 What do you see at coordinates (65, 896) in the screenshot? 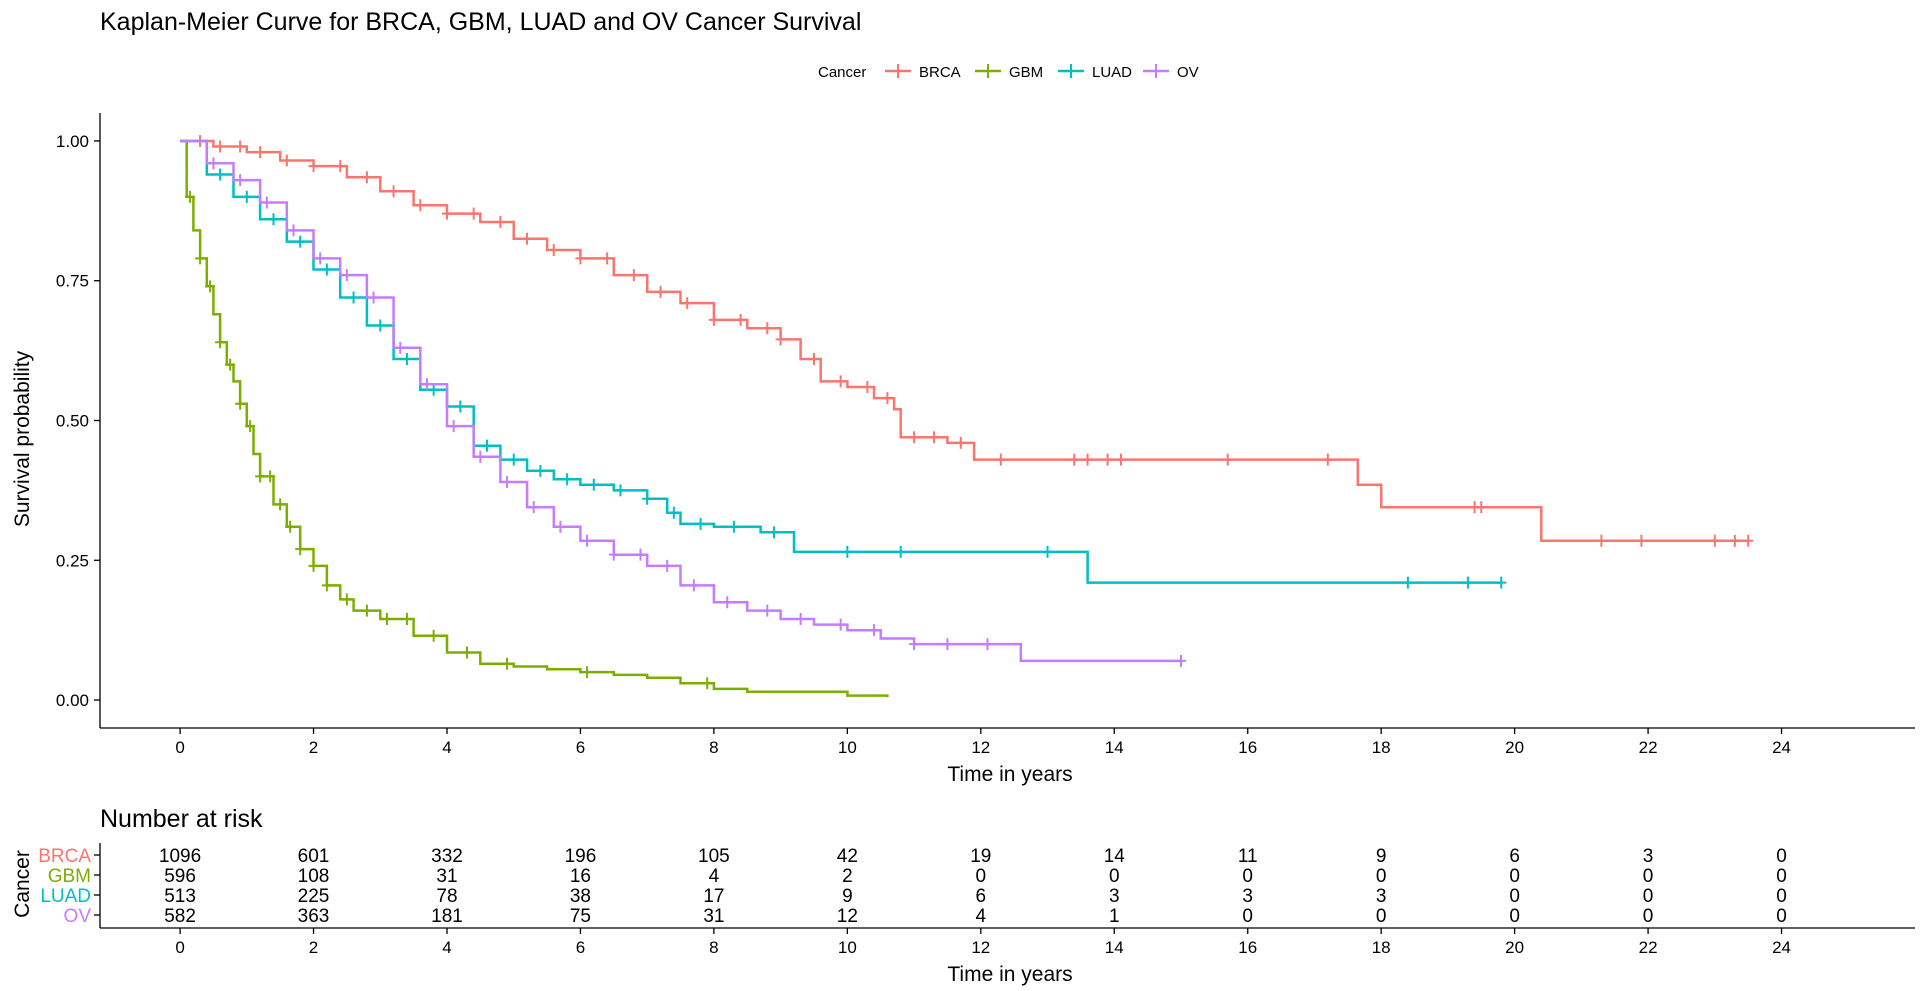
I see `risk-row-label-luad: LUAD` at bounding box center [65, 896].